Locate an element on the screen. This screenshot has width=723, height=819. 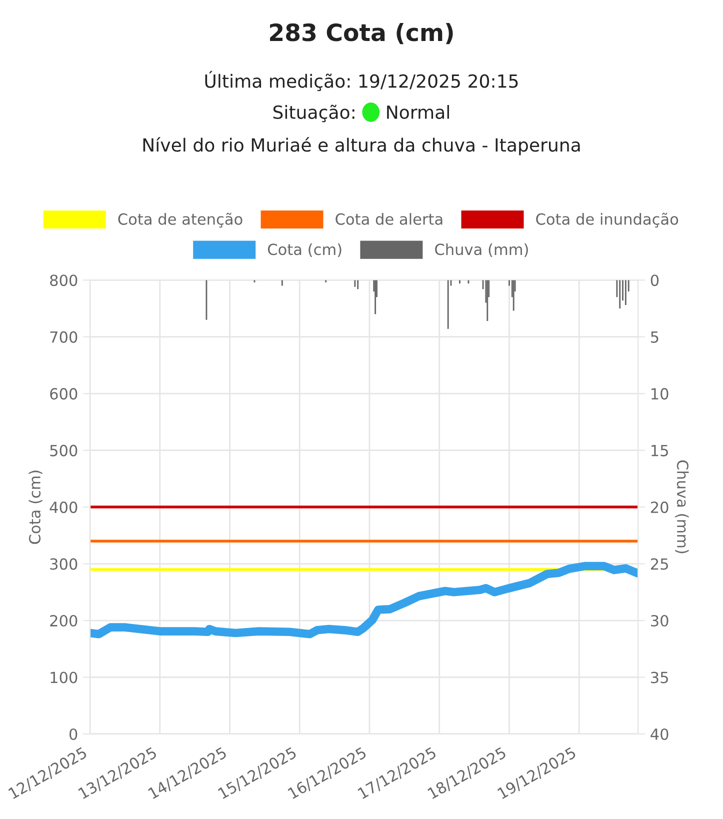
y-tick-label: 100 is located at coordinates (64, 678).